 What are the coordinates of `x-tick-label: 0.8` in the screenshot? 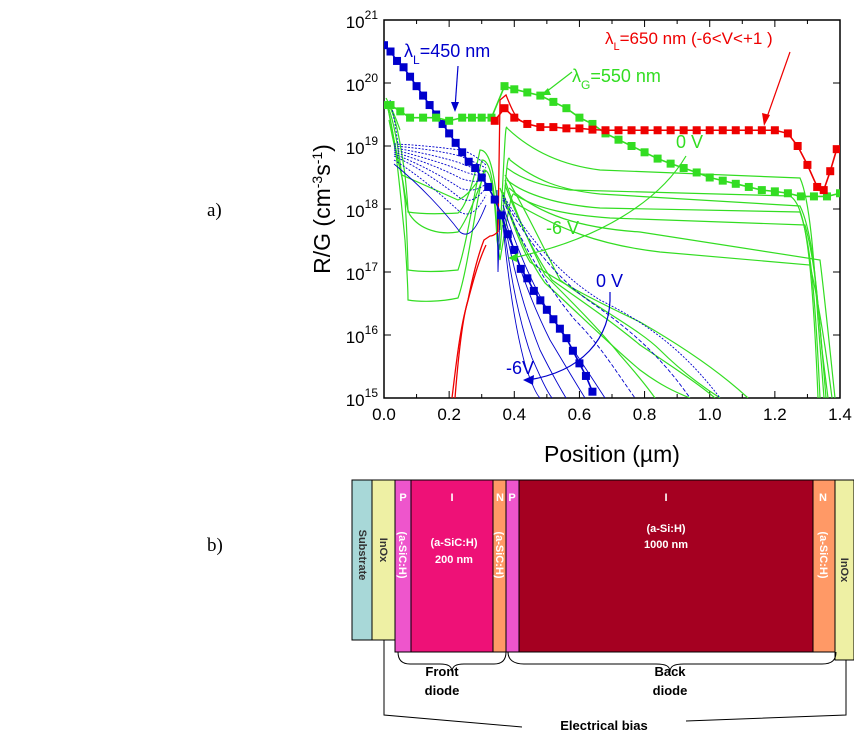 It's located at (645, 414).